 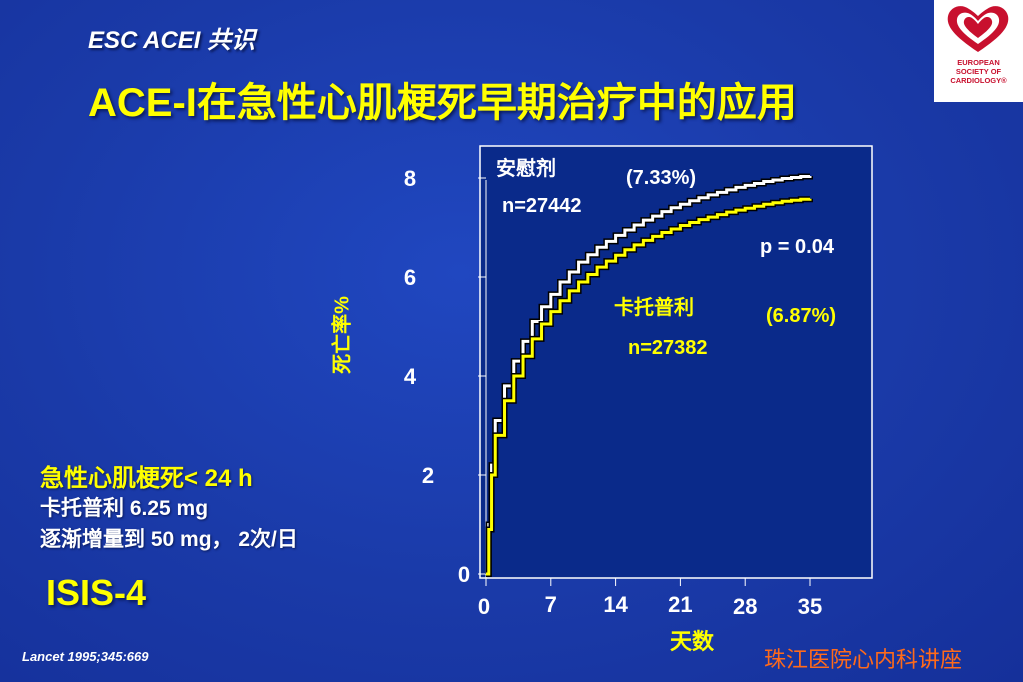 What do you see at coordinates (692, 641) in the screenshot?
I see `x-axis-label: 天数` at bounding box center [692, 641].